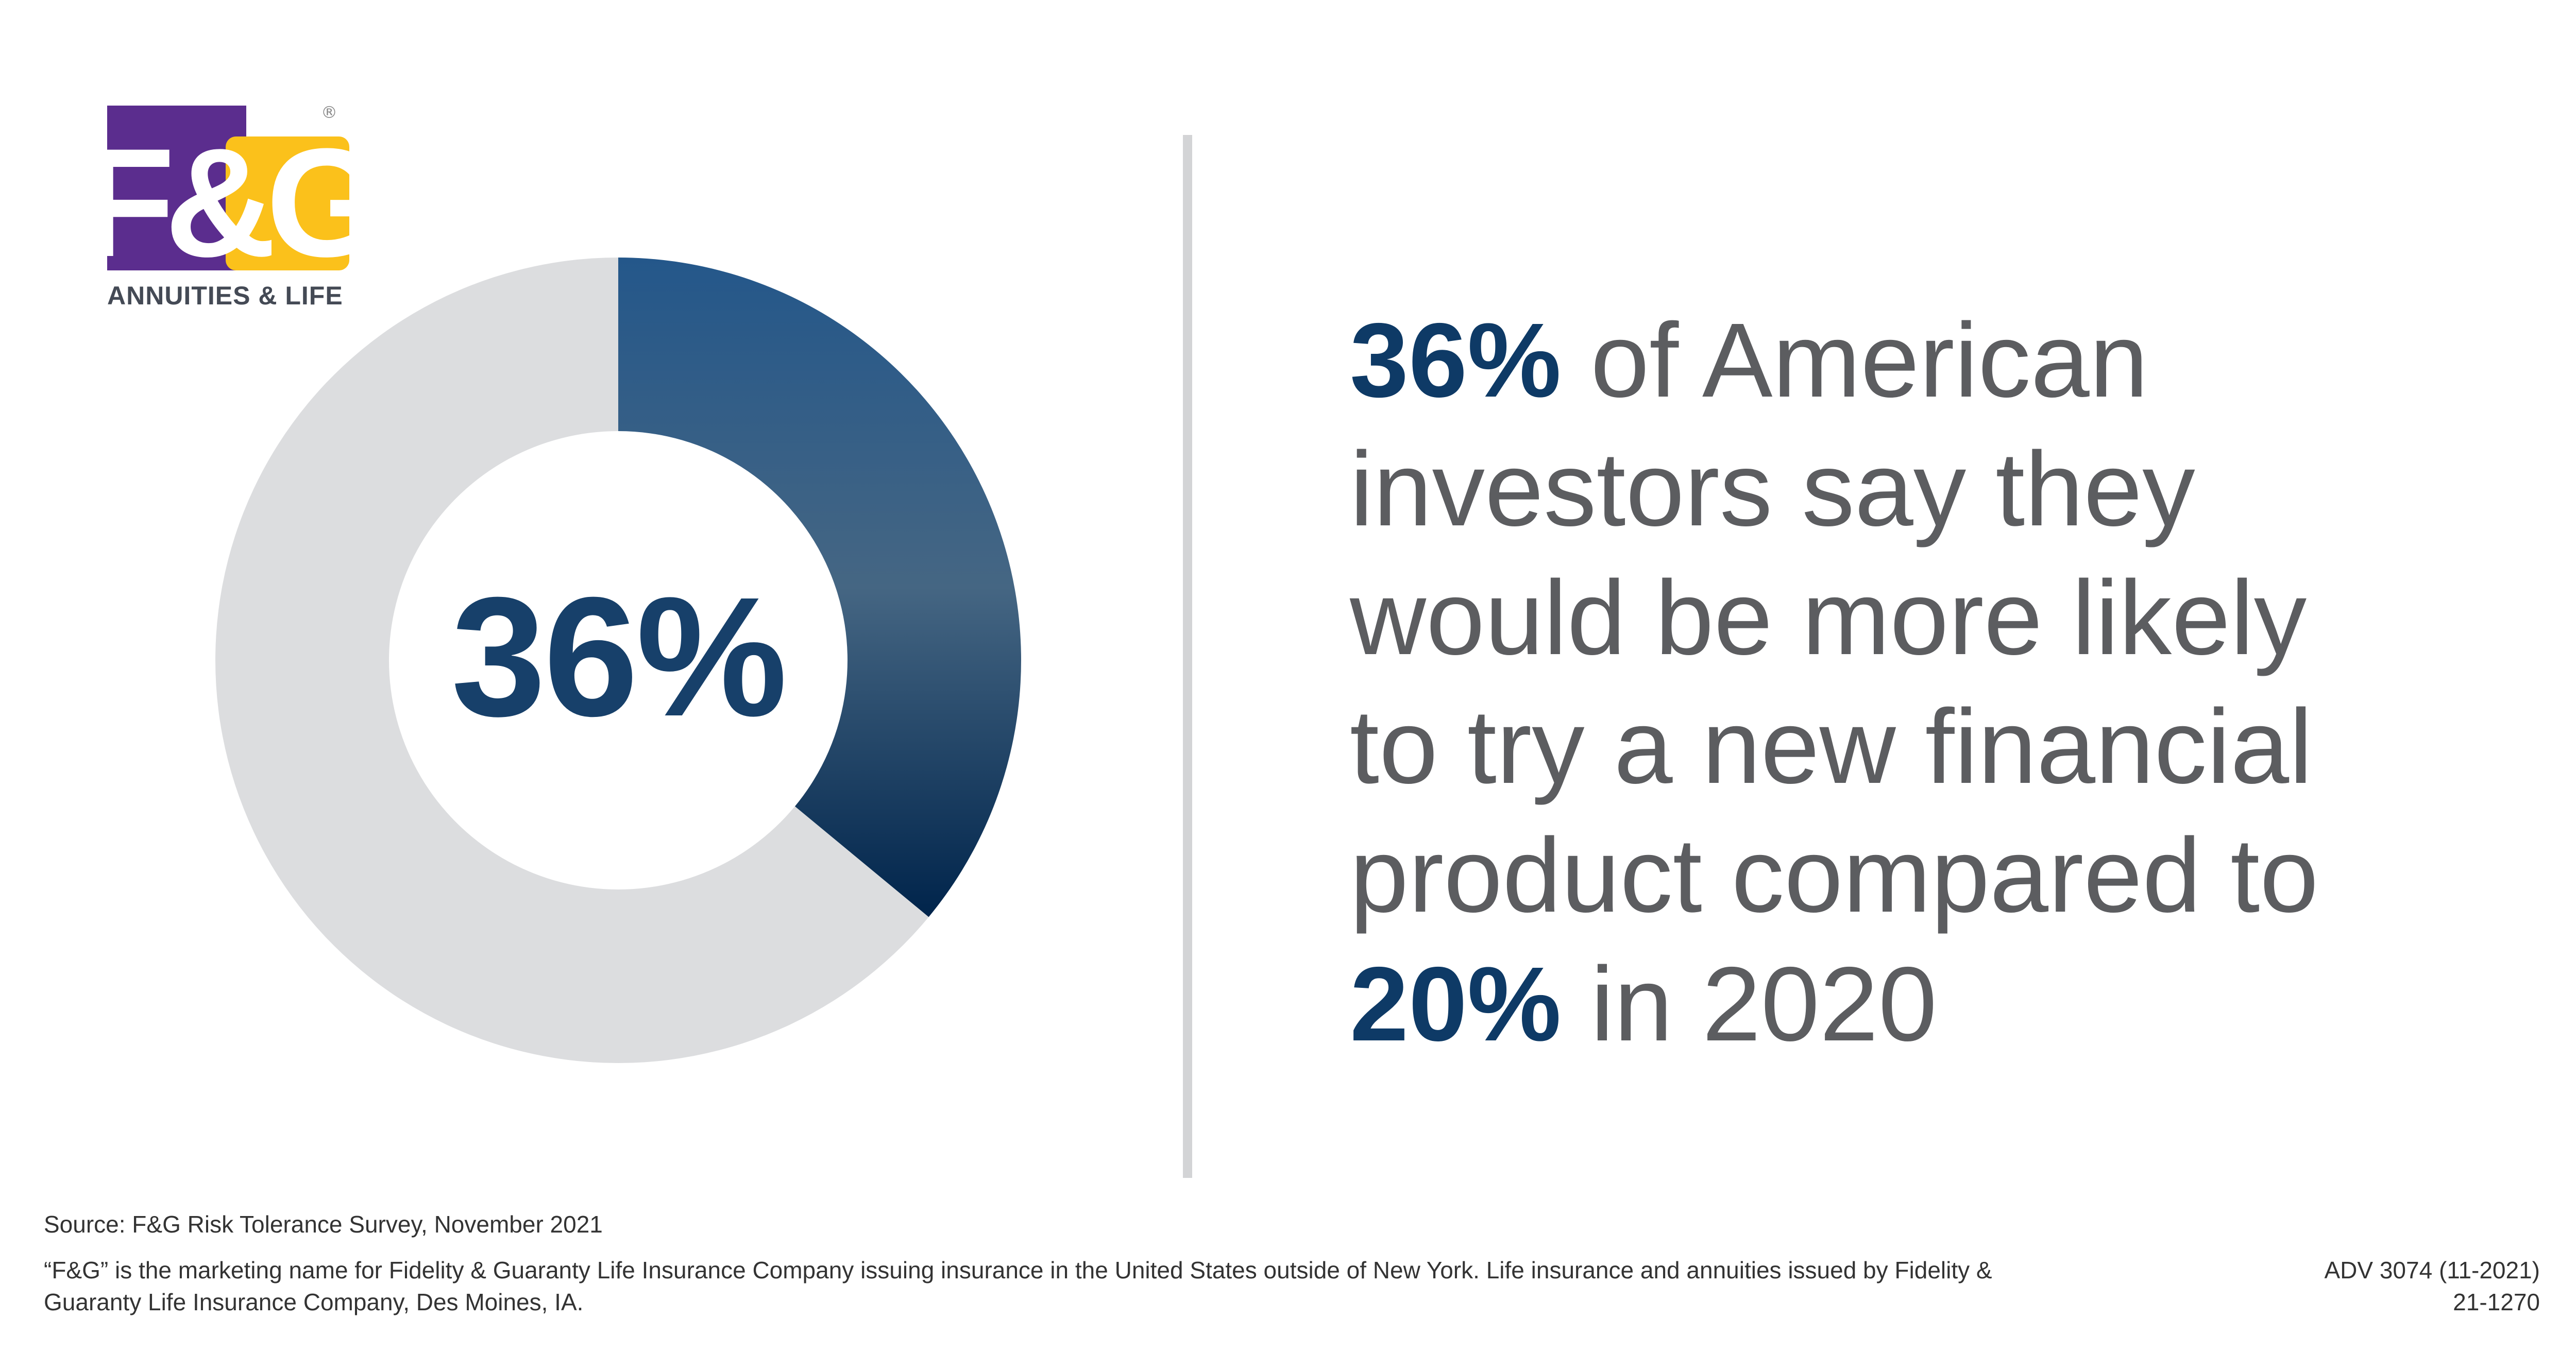  Describe the element at coordinates (2432, 1286) in the screenshot. I see `document-code: ADV 3074 (11-2021) 21-1270` at that location.